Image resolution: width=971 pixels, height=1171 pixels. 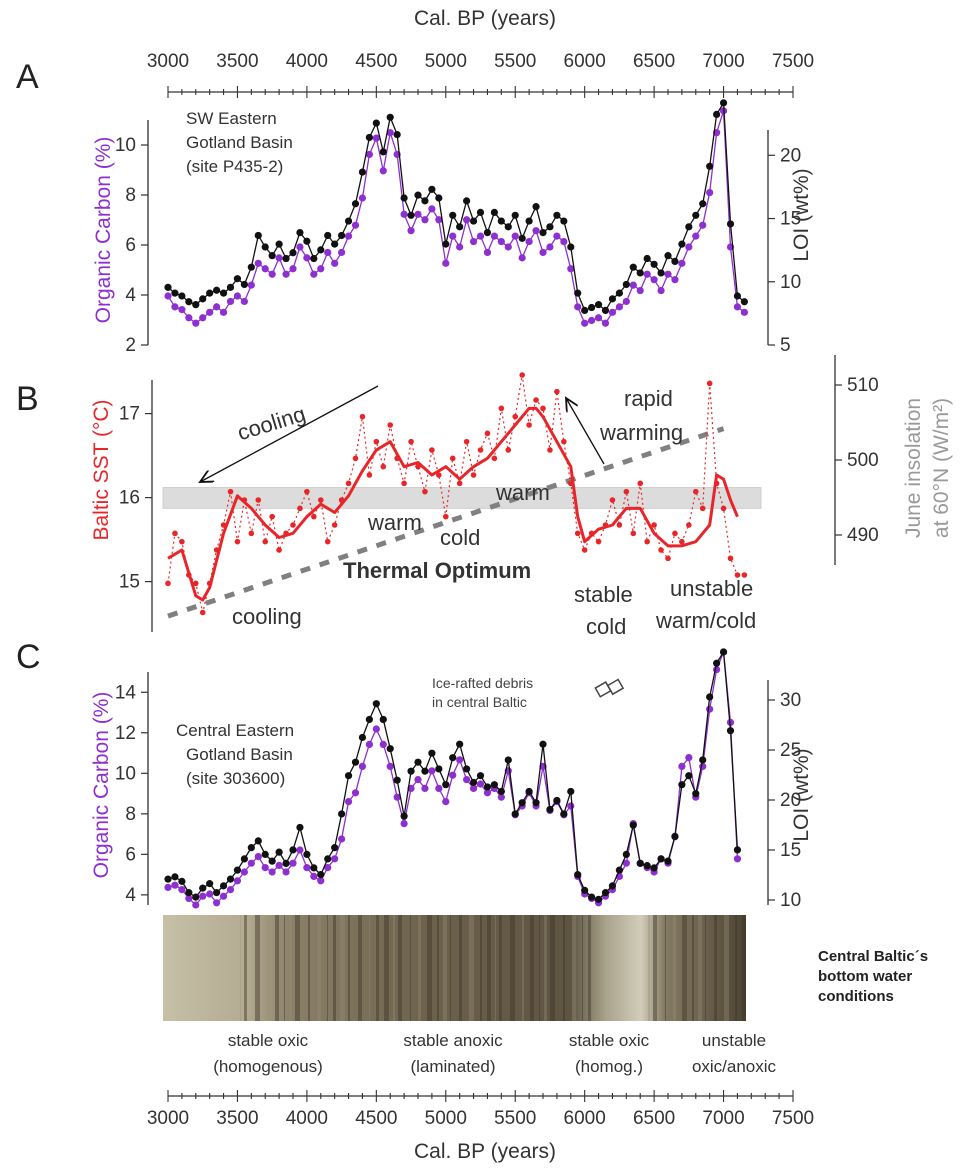 What do you see at coordinates (873, 956) in the screenshot?
I see `core-side-label-1: Central Baltic´s` at bounding box center [873, 956].